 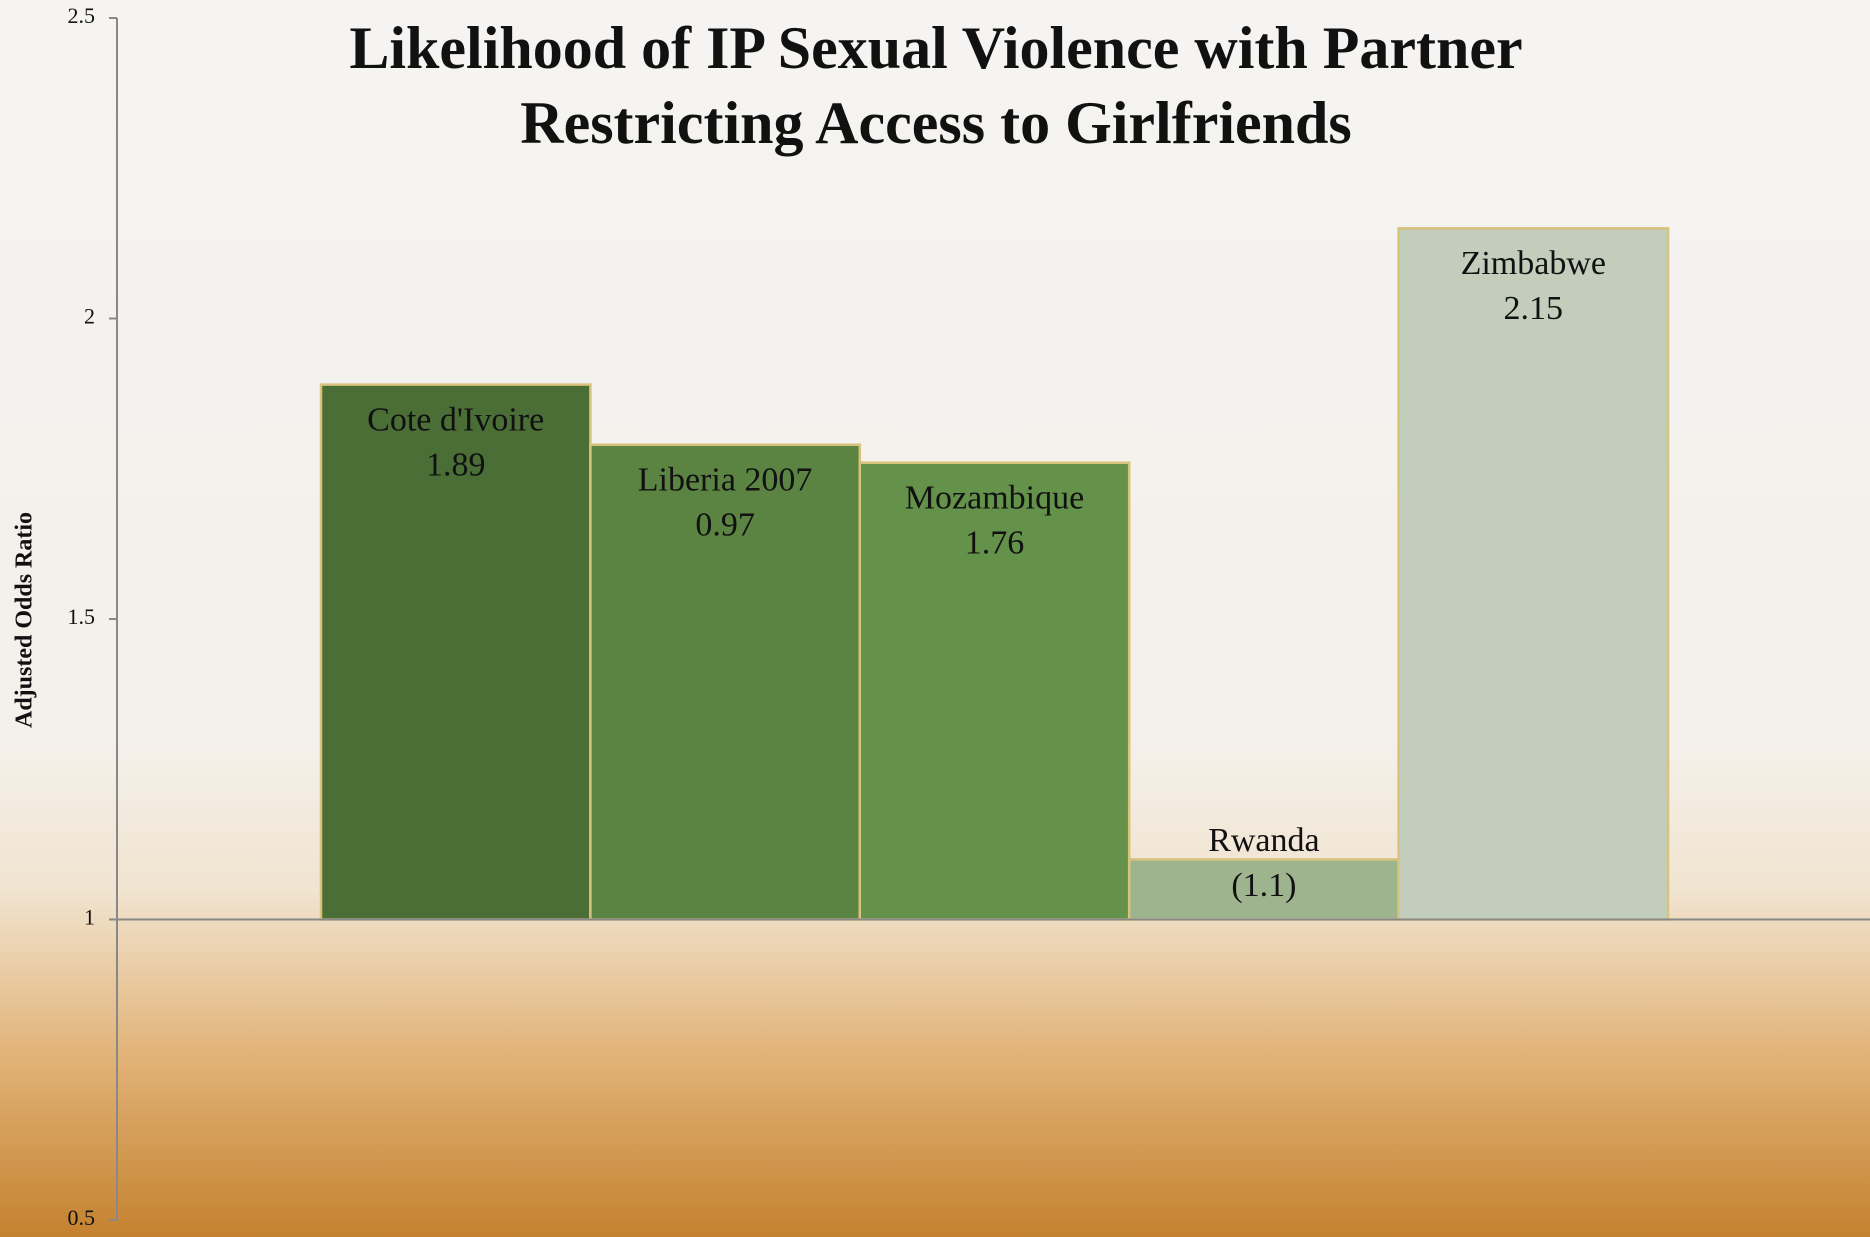 What do you see at coordinates (935, 123) in the screenshot?
I see `chart-title: Restricting Access to Girlfriends` at bounding box center [935, 123].